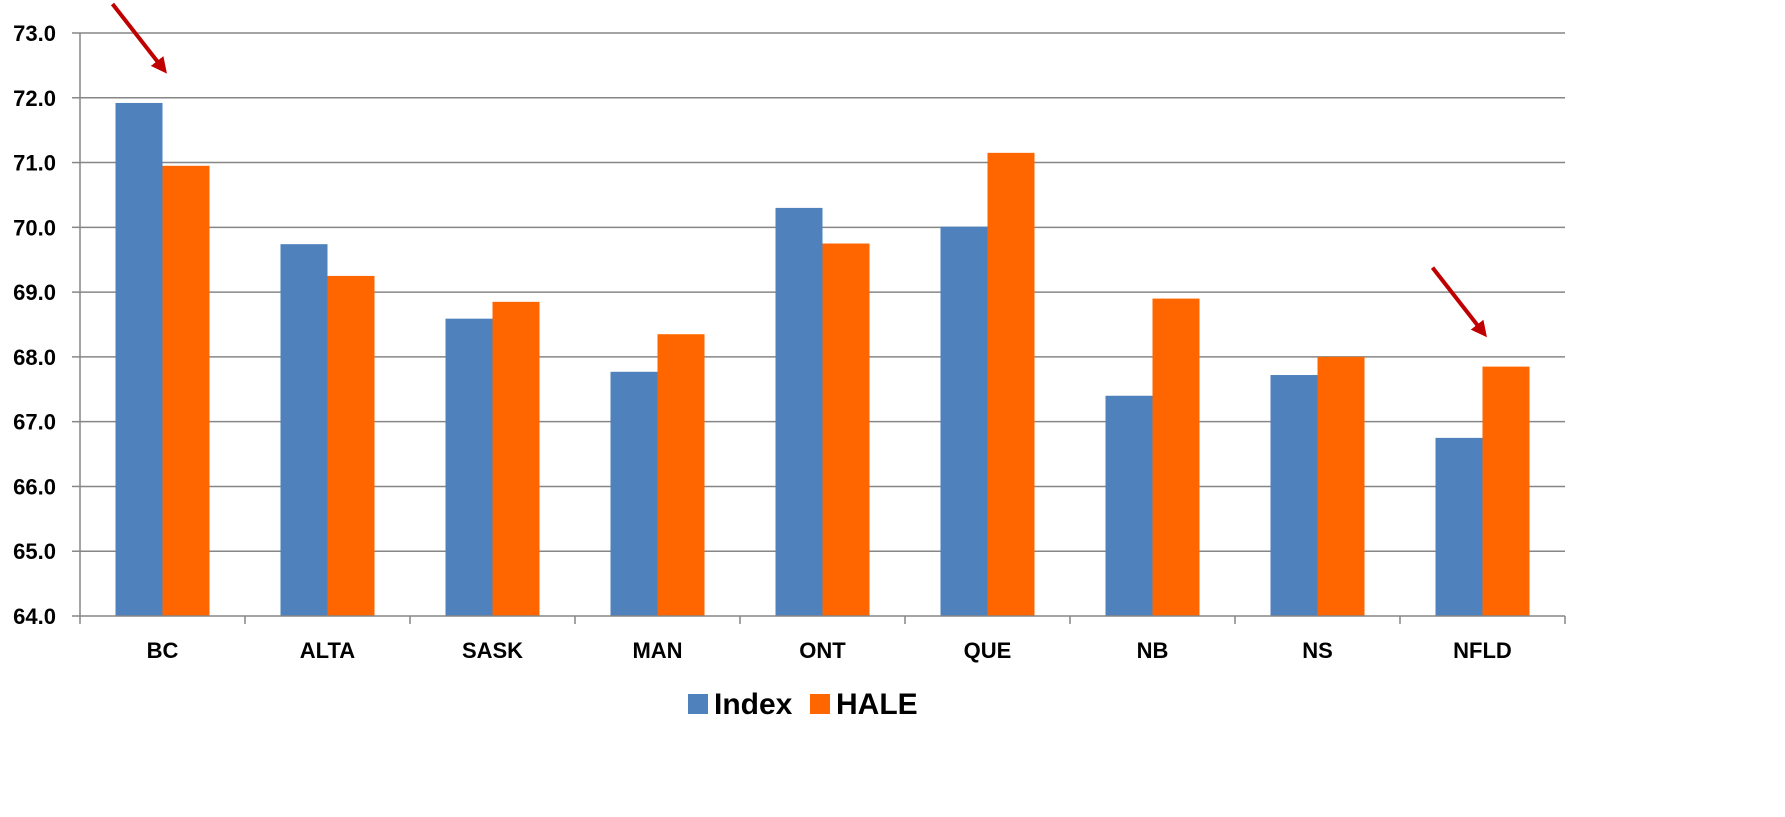 The width and height of the screenshot is (1785, 817). I want to click on y-axis-ticks: 64.0 65.0 66.0 67.0 68.0 69.0 70.0 71.0 72.0 73.0, so click(46, 325).